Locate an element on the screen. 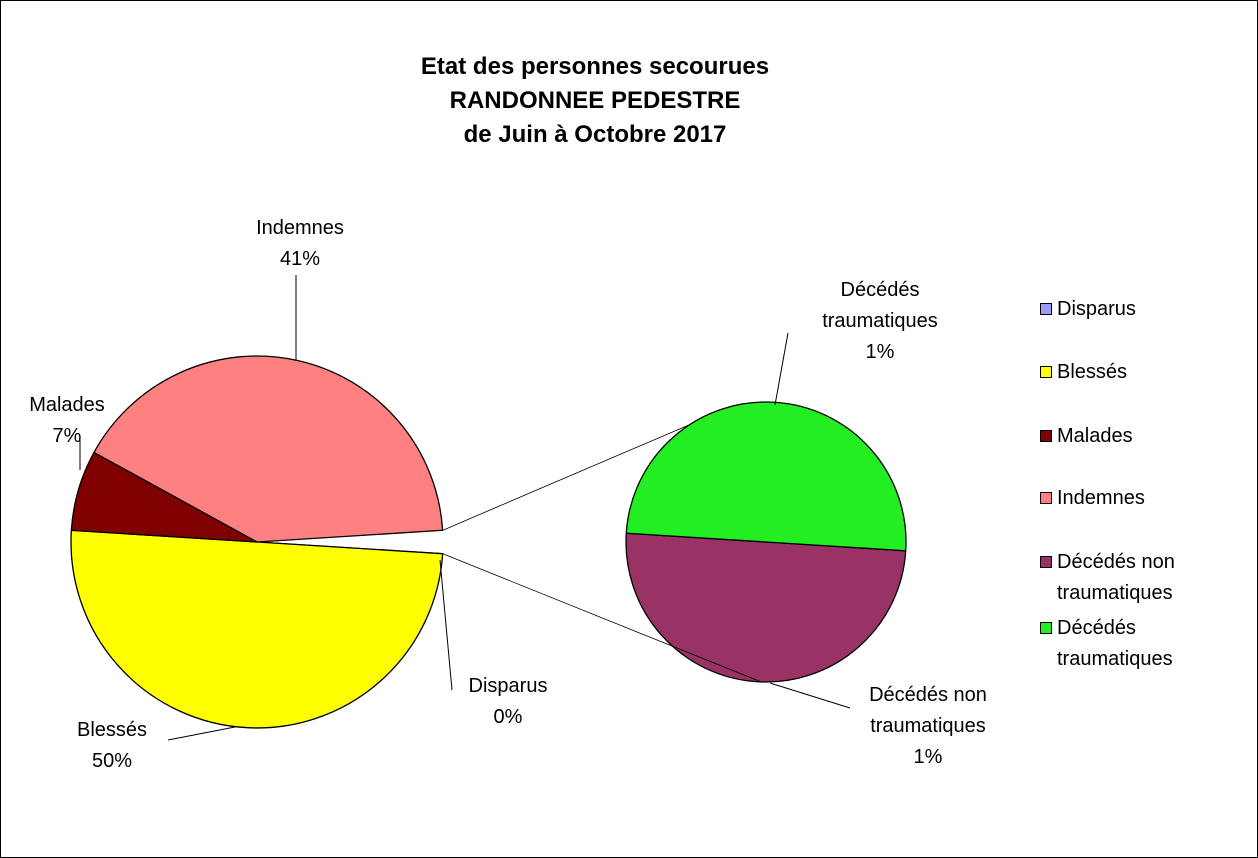 The image size is (1258, 858). legend-label: Indemnes is located at coordinates (1101, 498).